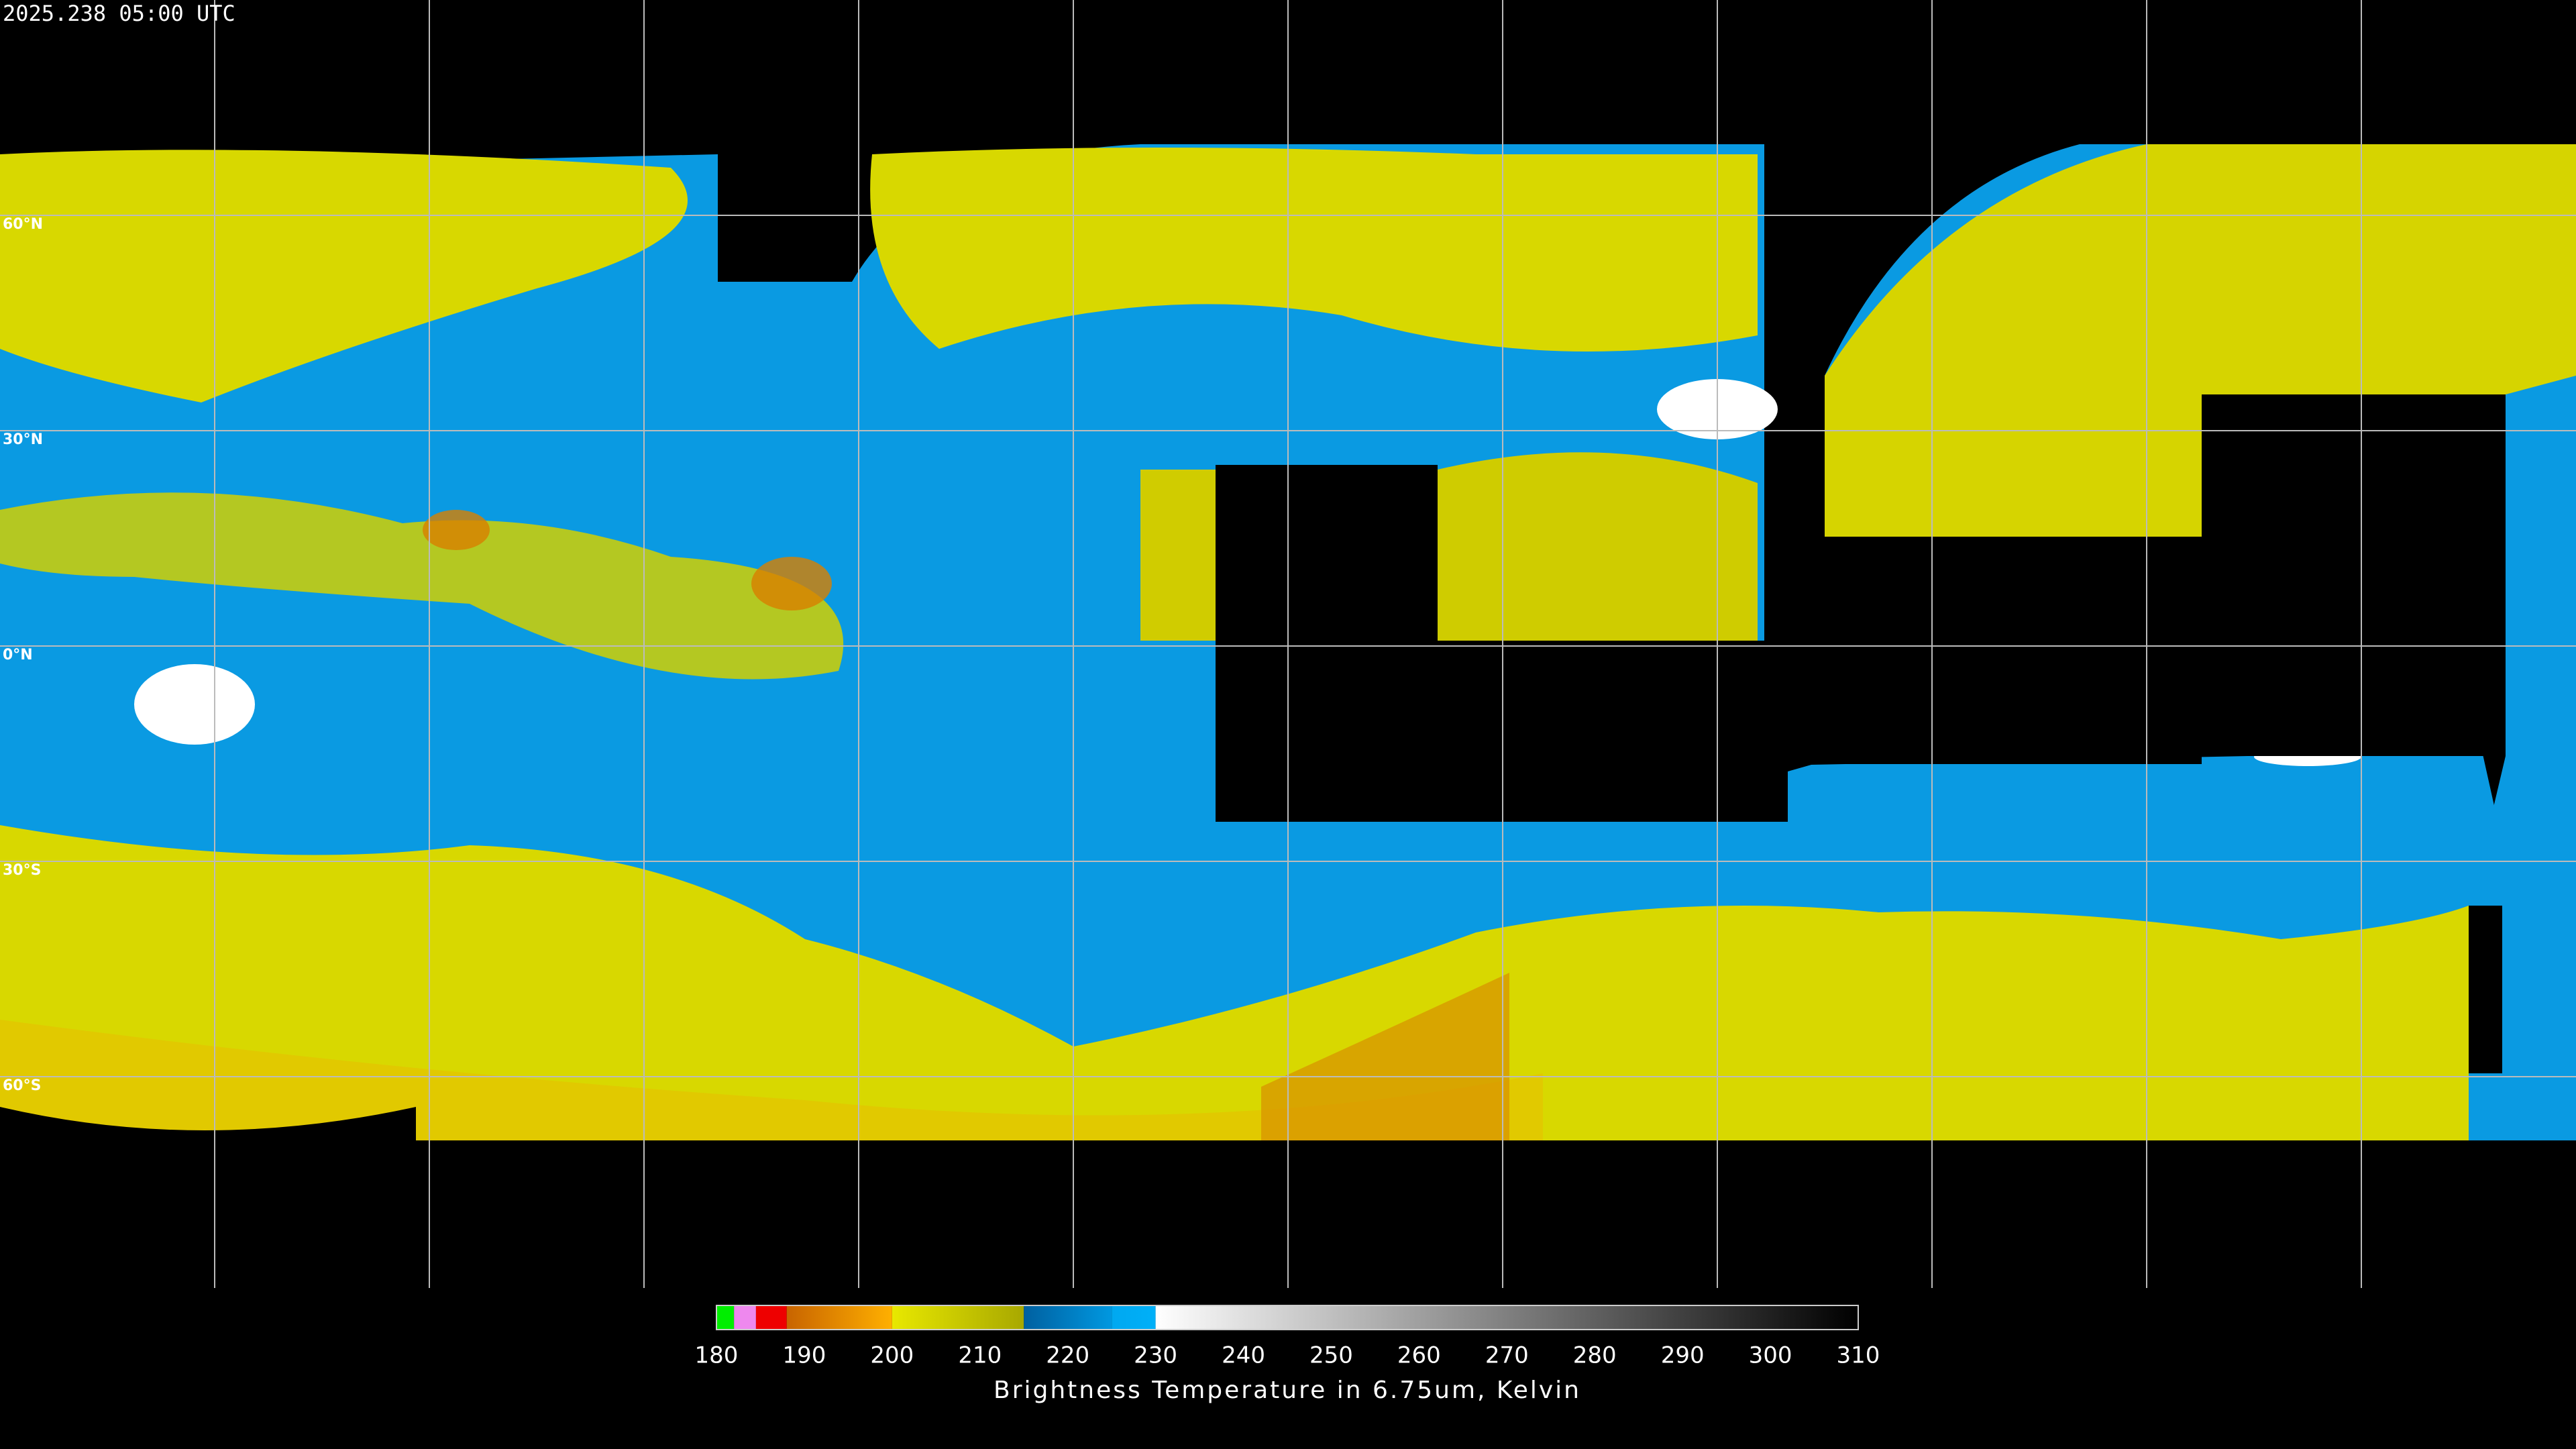 This screenshot has width=2576, height=1449. I want to click on colorbar-tick-label: 250, so click(1331, 1355).